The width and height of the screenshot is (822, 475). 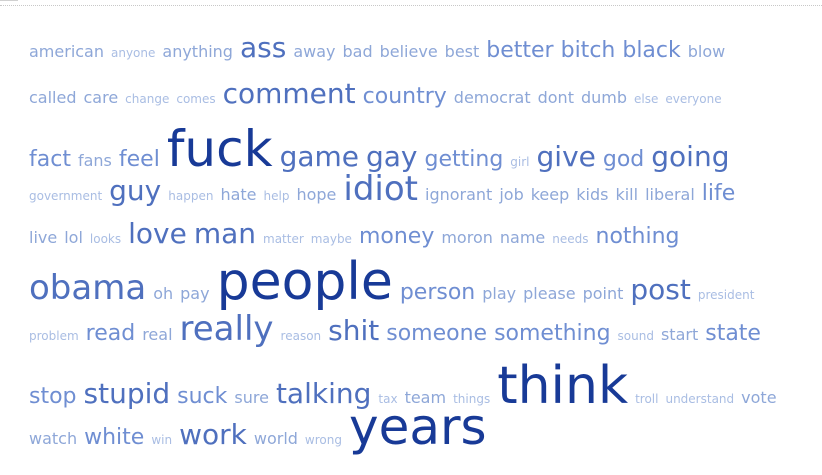 What do you see at coordinates (323, 393) in the screenshot?
I see `cloud-word: talking` at bounding box center [323, 393].